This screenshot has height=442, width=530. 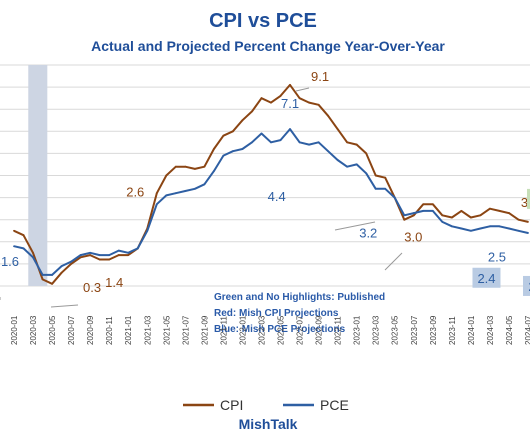 I want to click on x-tick-label: 2023-07, so click(x=414, y=330).